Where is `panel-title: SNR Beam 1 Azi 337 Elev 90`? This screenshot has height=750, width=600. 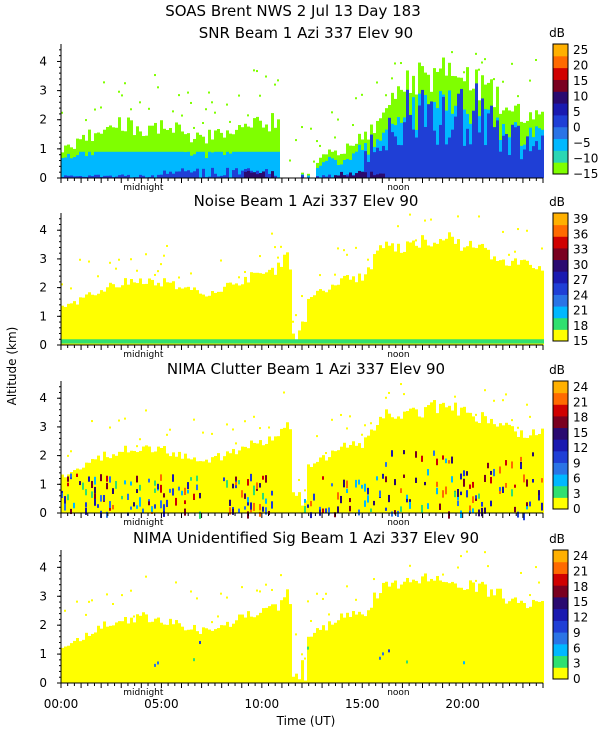
panel-title: SNR Beam 1 Azi 337 Elev 90 is located at coordinates (306, 33).